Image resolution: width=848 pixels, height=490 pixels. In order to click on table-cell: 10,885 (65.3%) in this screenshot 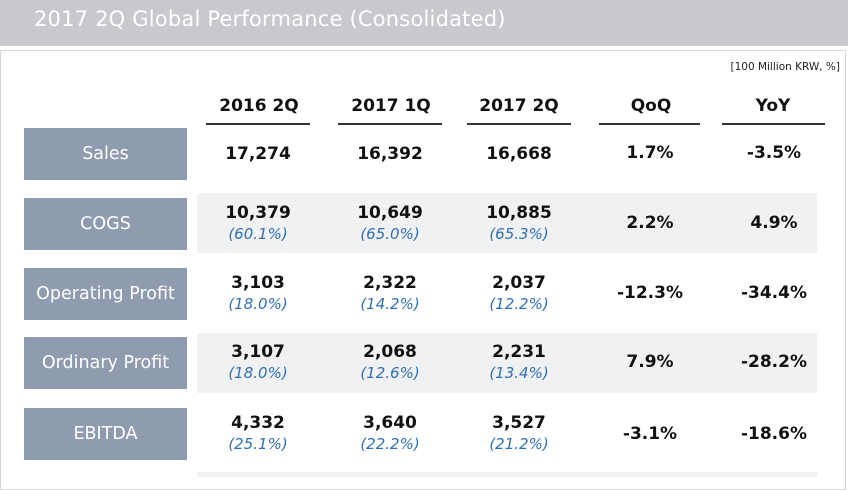, I will do `click(519, 223)`.